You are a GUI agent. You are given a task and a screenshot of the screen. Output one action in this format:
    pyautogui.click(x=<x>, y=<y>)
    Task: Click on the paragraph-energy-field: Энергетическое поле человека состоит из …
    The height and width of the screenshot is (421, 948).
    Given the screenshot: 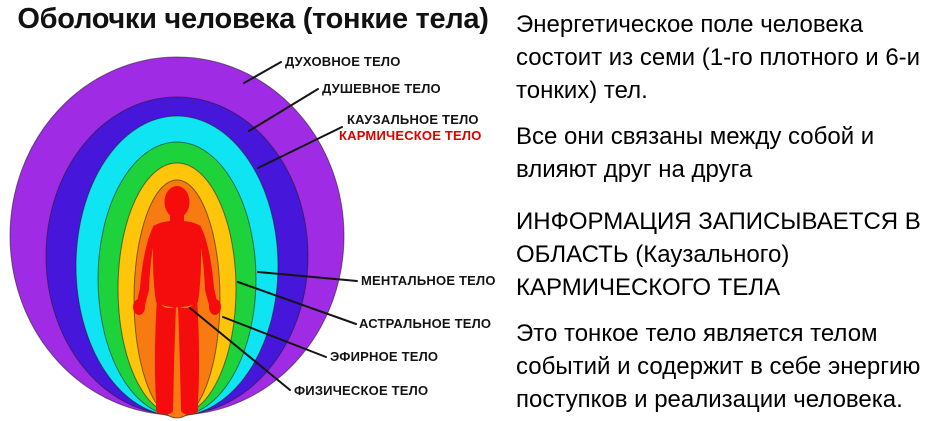 What is the action you would take?
    pyautogui.click(x=730, y=57)
    